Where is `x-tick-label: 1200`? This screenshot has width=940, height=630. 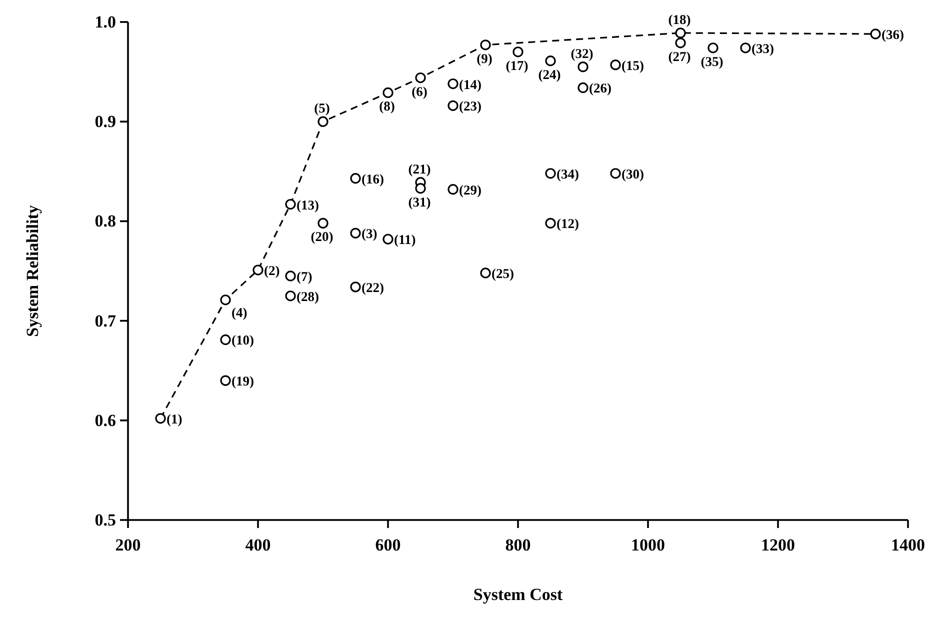 x-tick-label: 1200 is located at coordinates (778, 545).